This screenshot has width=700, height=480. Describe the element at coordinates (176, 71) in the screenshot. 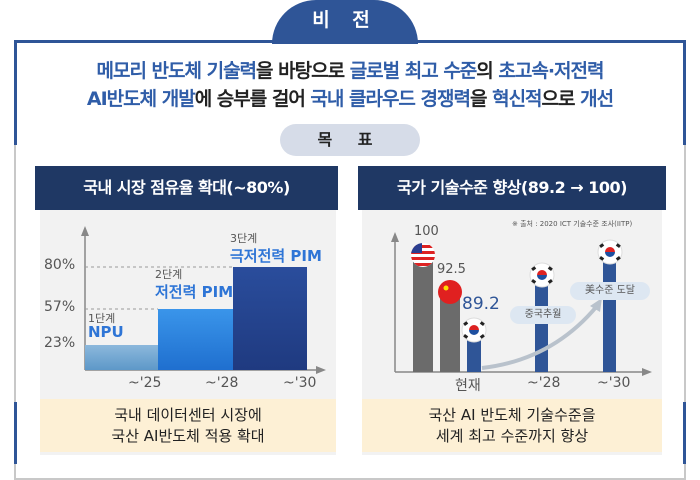

I see `vision-segment: 메모리 반도체 기술력` at that location.